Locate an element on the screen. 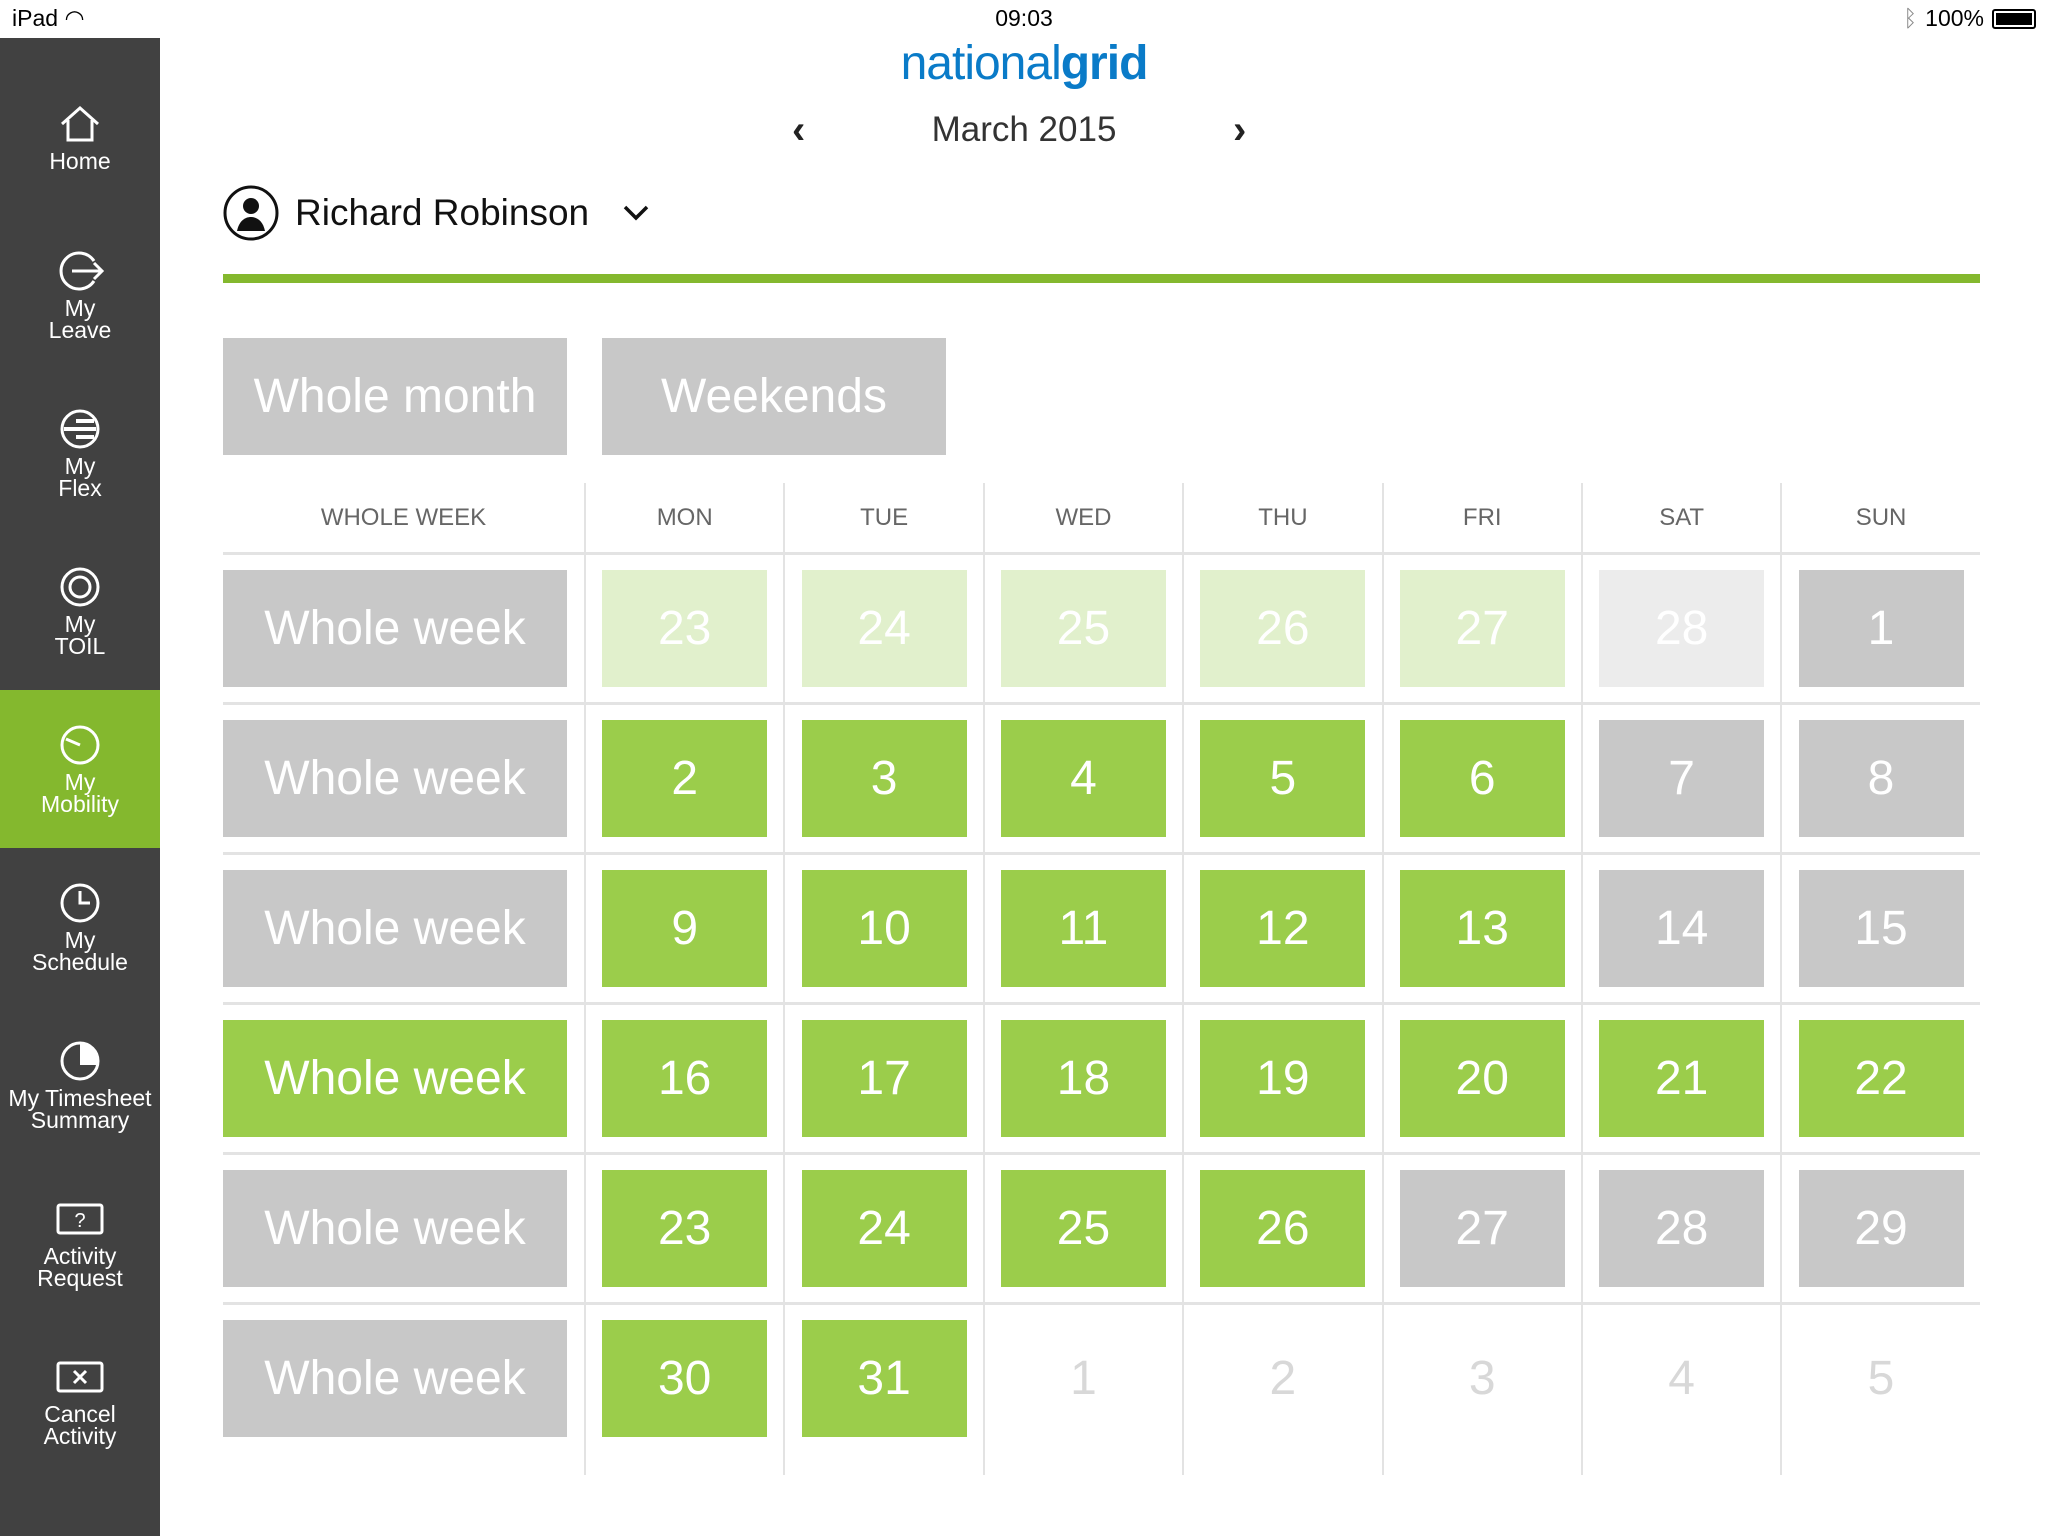 The height and width of the screenshot is (1536, 2048). day-cell: 5 is located at coordinates (1283, 778).